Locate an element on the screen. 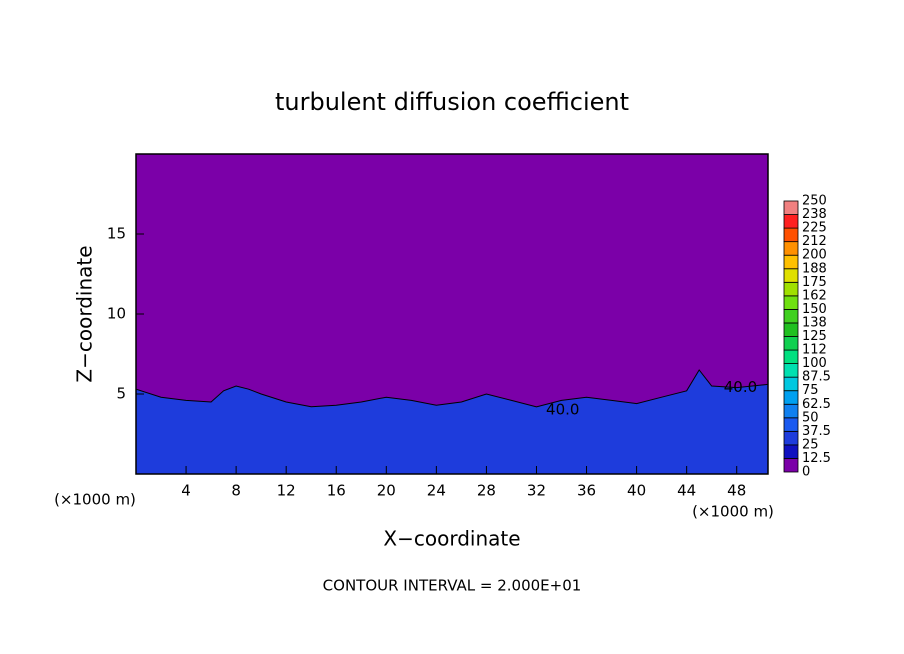 This screenshot has width=904, height=654. colorbar-label: 0 is located at coordinates (806, 472).